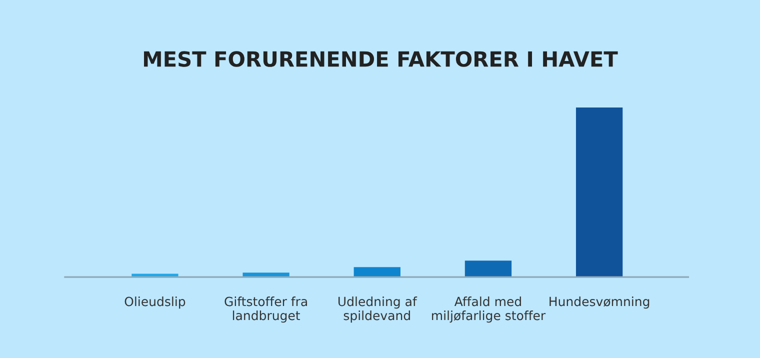 The height and width of the screenshot is (358, 760). I want to click on x-tick-label: Giftstoffer fra landbruget, so click(265, 309).